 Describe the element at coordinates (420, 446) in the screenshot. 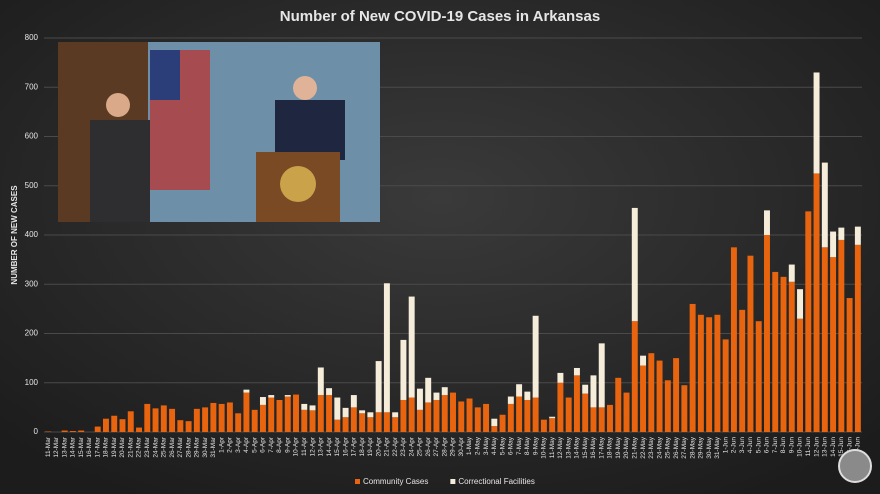

I see `x-tick-label: 25-Apr` at that location.